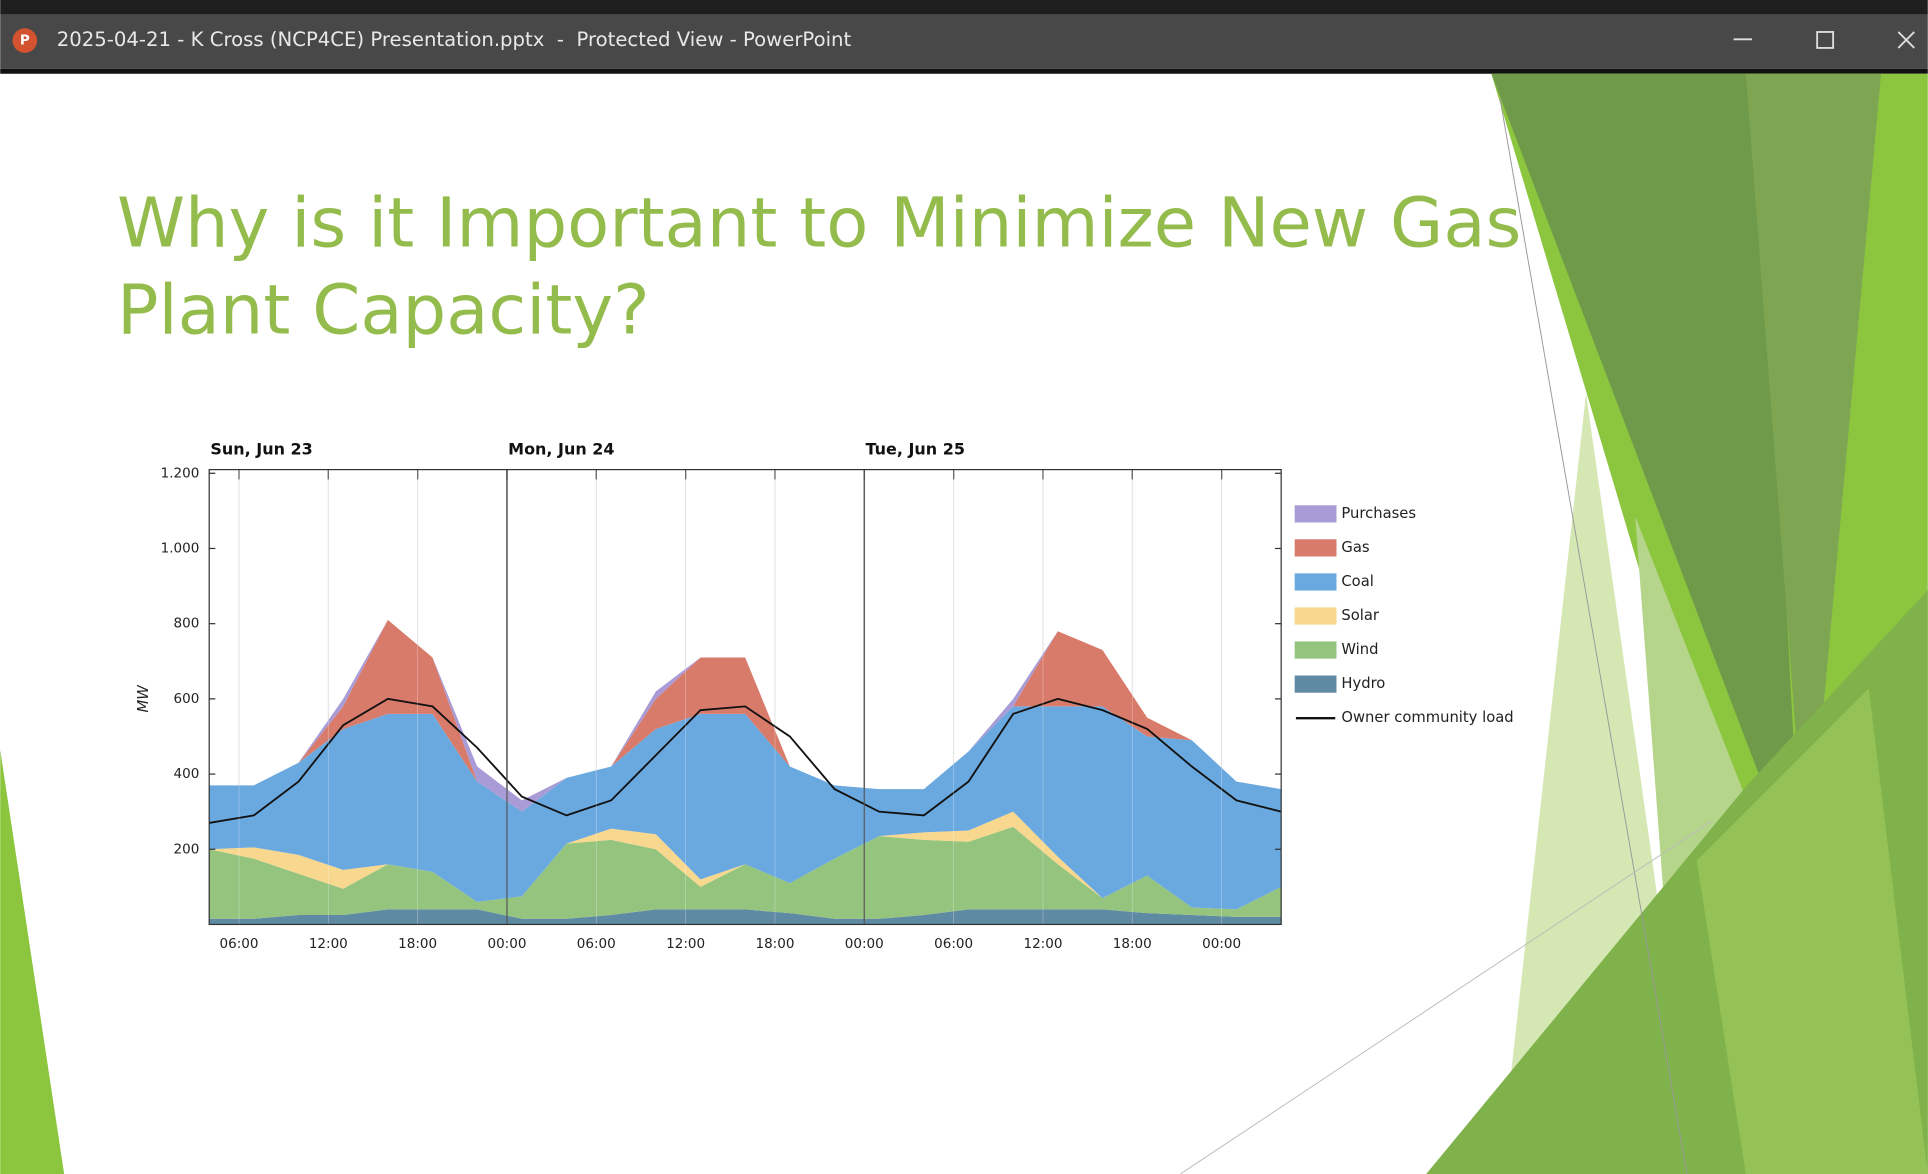 The image size is (1928, 1174). I want to click on y-tick-label: 1.000, so click(180, 548).